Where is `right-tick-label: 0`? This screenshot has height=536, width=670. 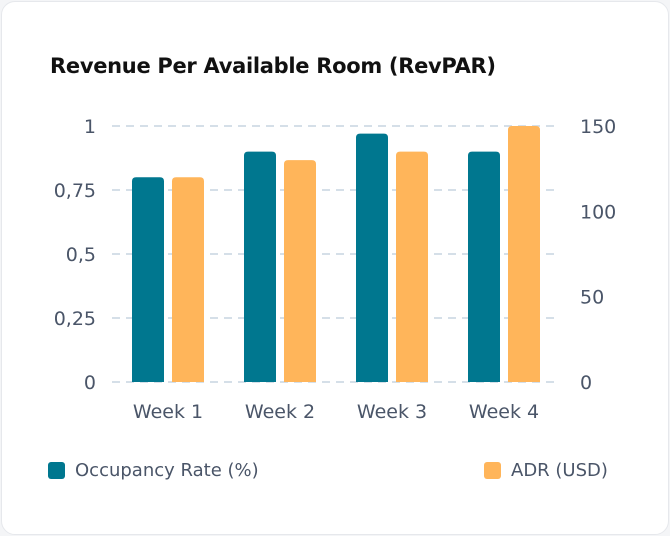 right-tick-label: 0 is located at coordinates (586, 383).